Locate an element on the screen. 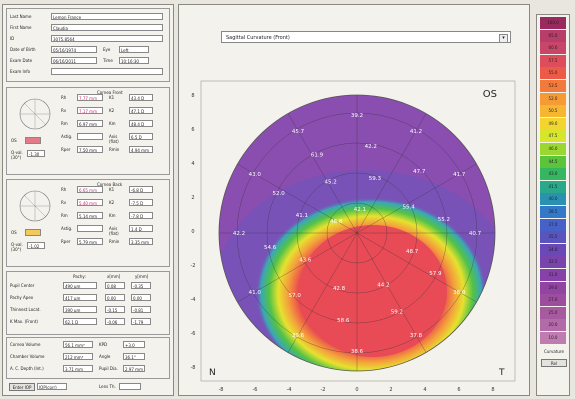 This screenshot has width=575, height=399. volume-label: Cornea Volume is located at coordinates (25, 344).